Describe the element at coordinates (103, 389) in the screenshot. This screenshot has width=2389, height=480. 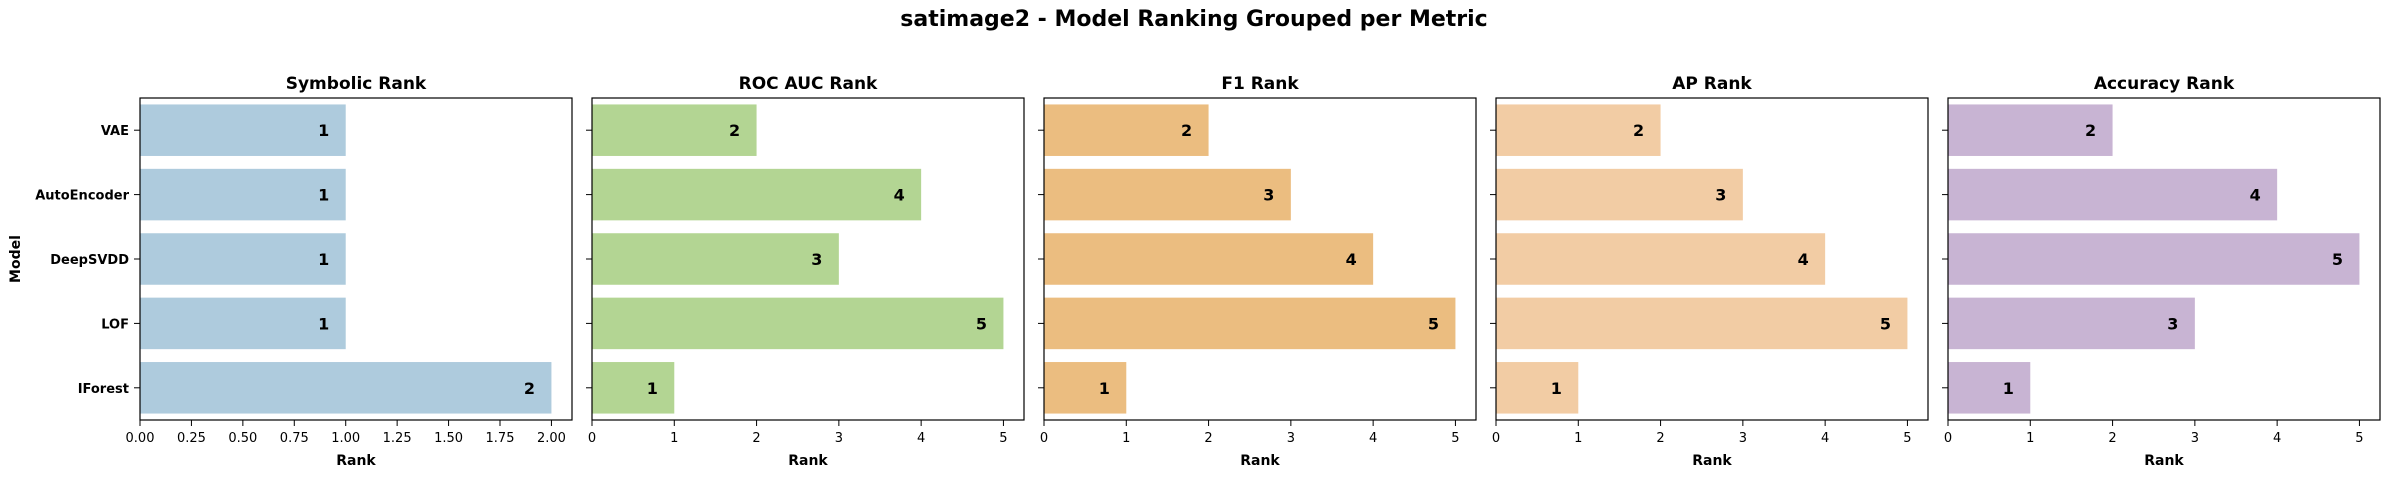
I see `category-label: IForest` at that location.